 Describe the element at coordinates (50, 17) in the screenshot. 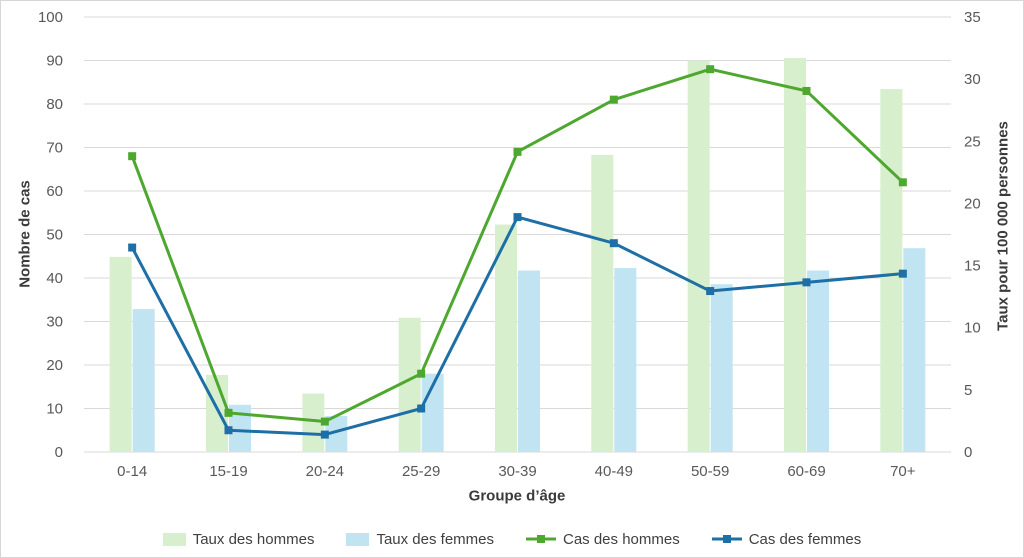

I see `tick-label: 100` at that location.